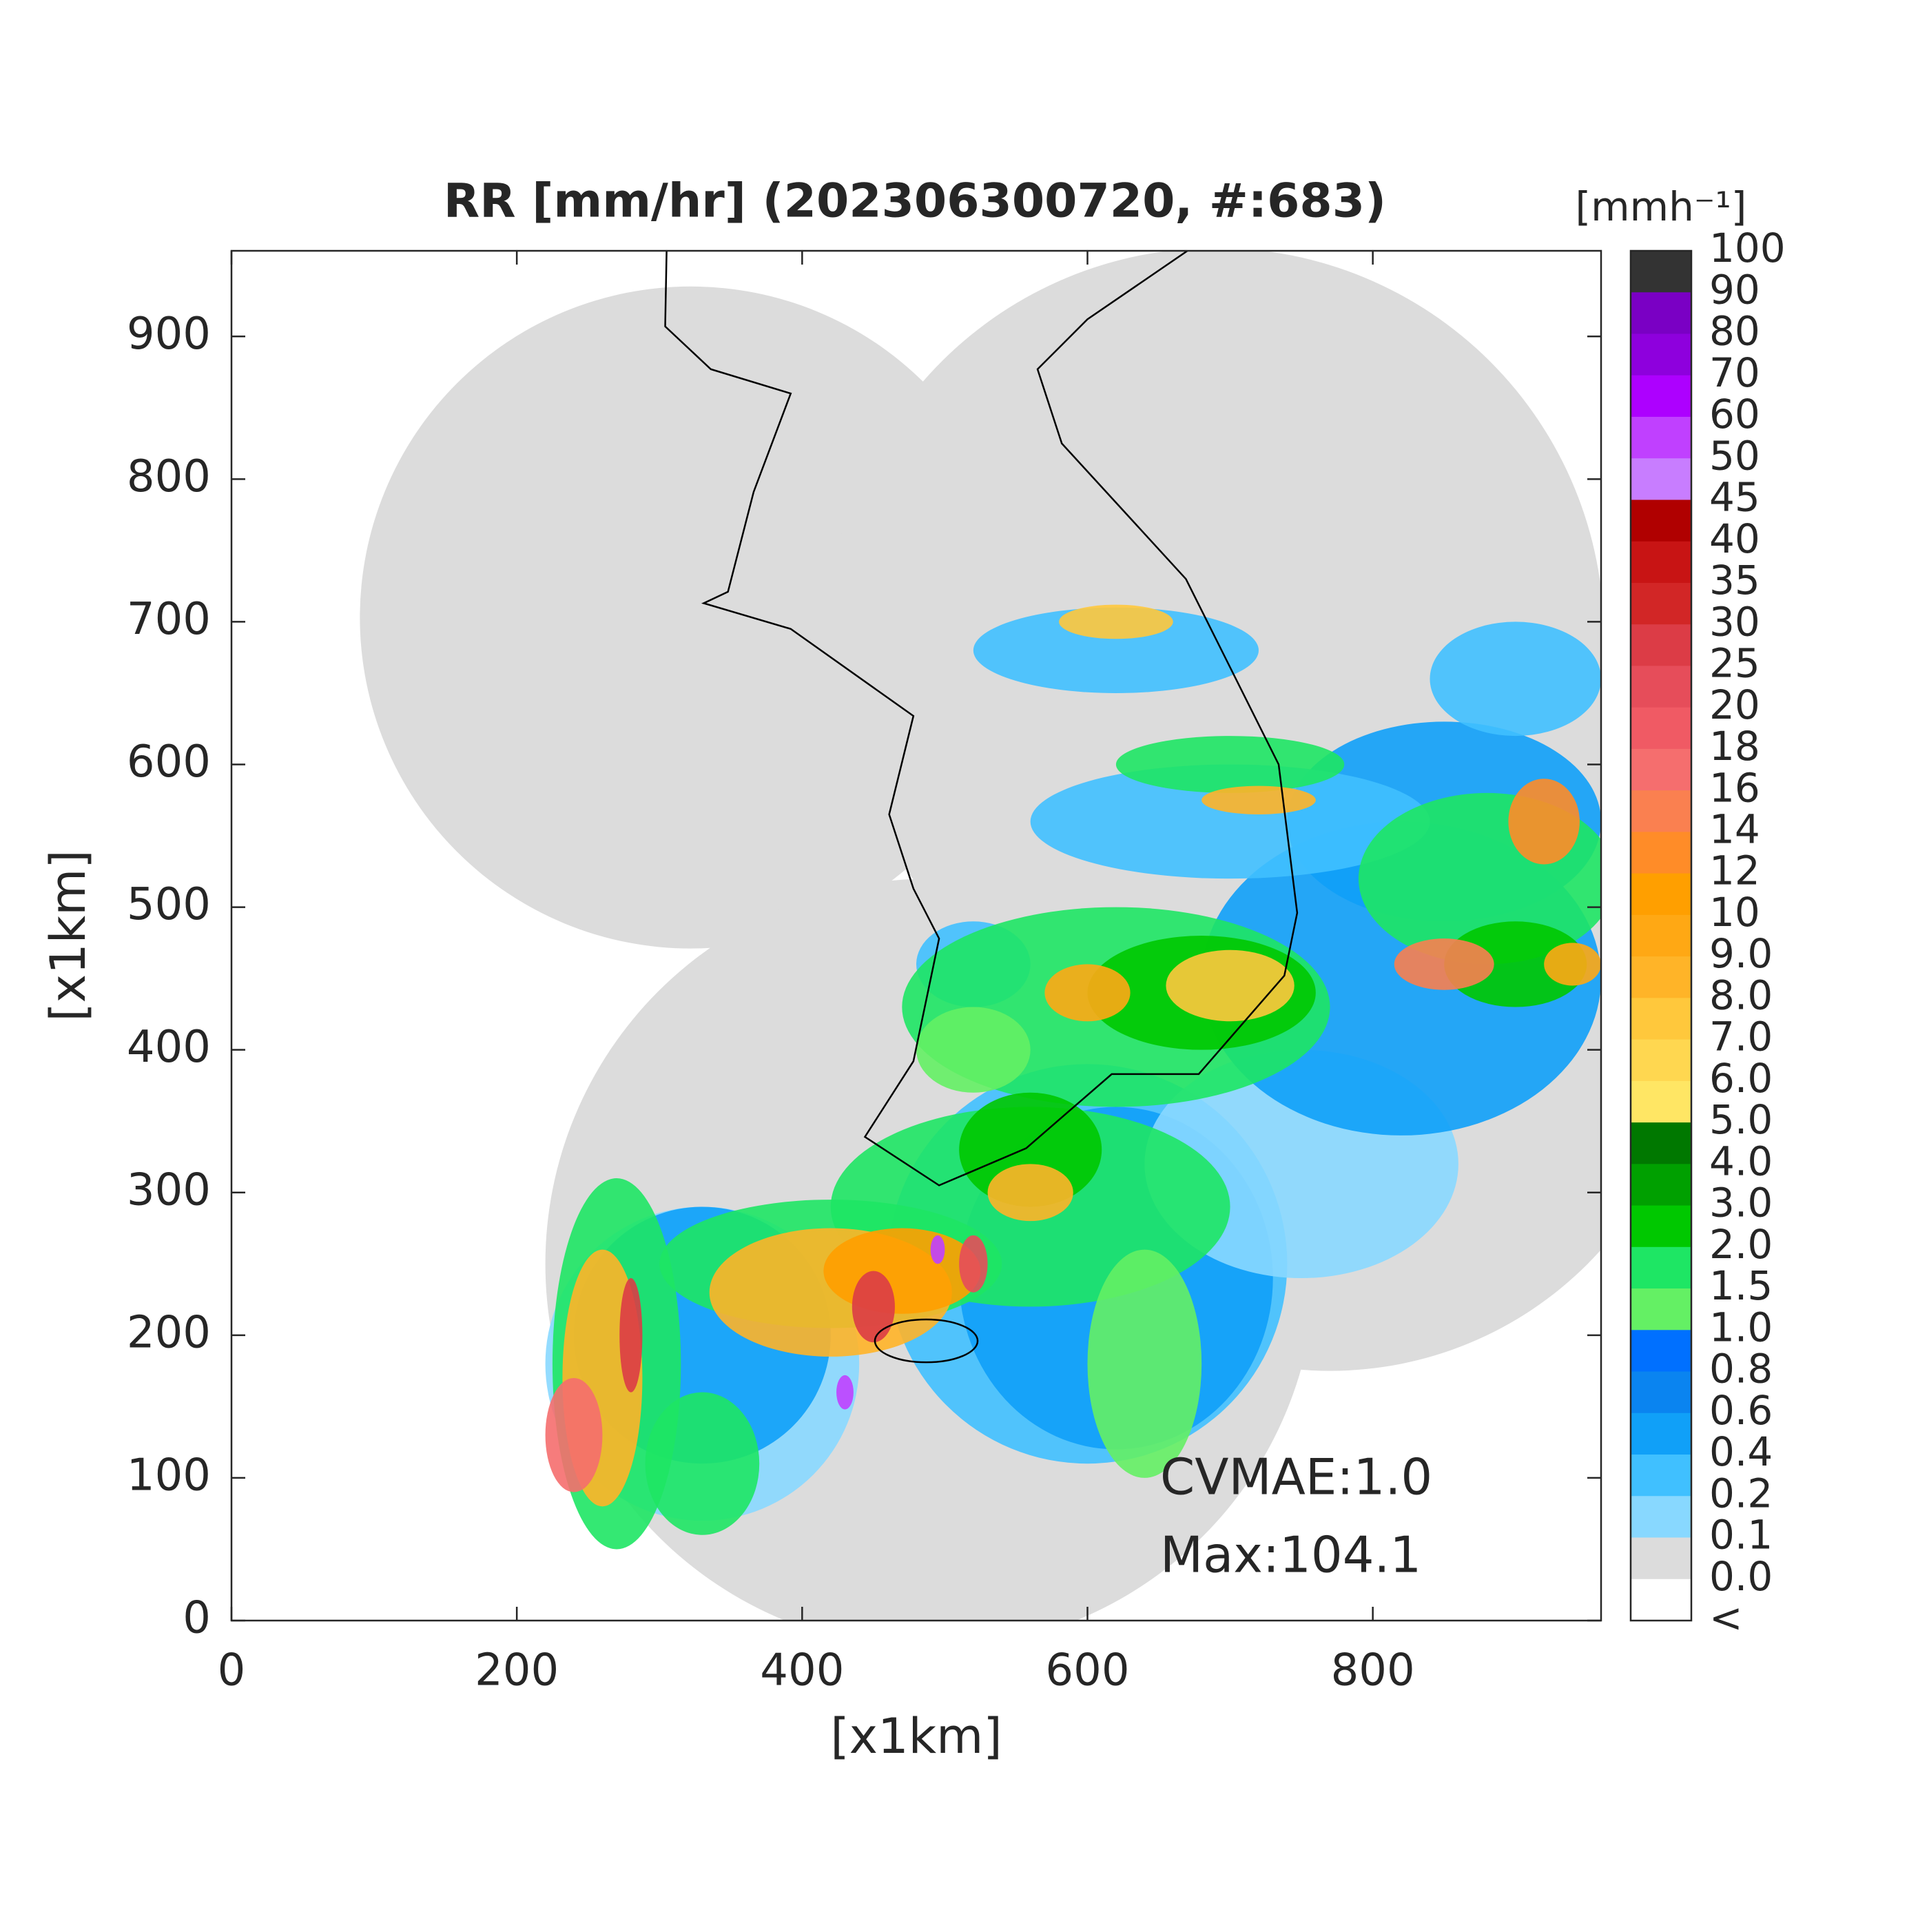  What do you see at coordinates (1741, 1161) in the screenshot?
I see `colorbar-label: 4.0` at bounding box center [1741, 1161].